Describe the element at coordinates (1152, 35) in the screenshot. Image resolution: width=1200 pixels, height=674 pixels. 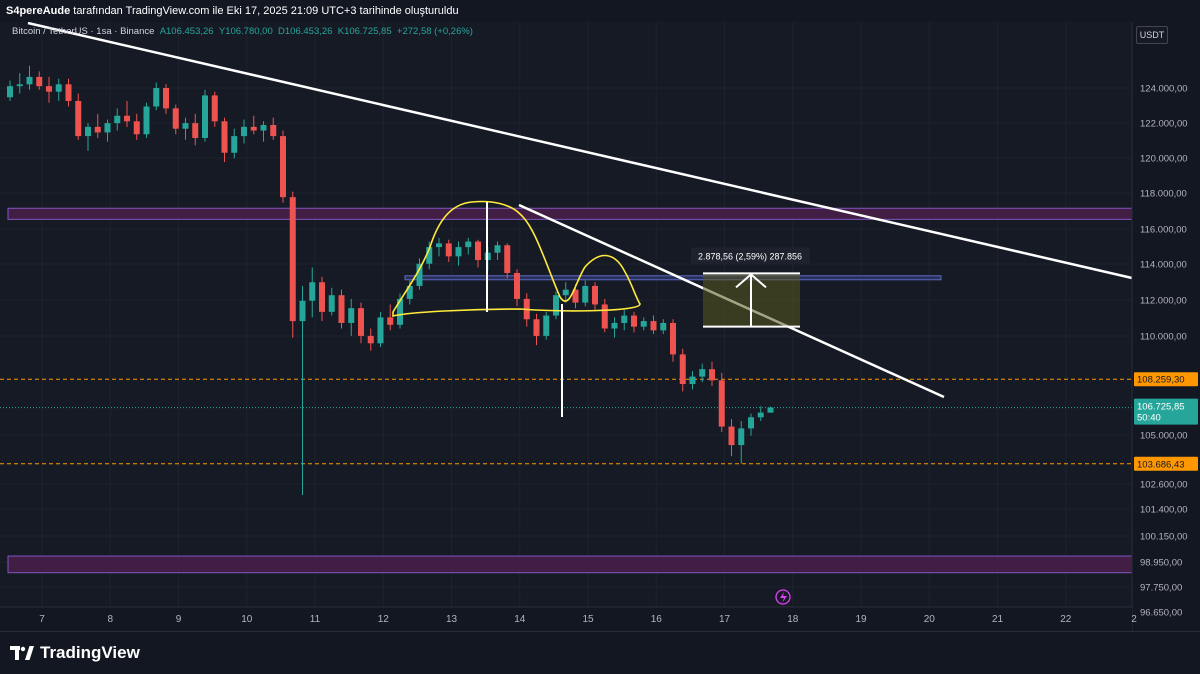
I see `currency-badge: USDT` at that location.